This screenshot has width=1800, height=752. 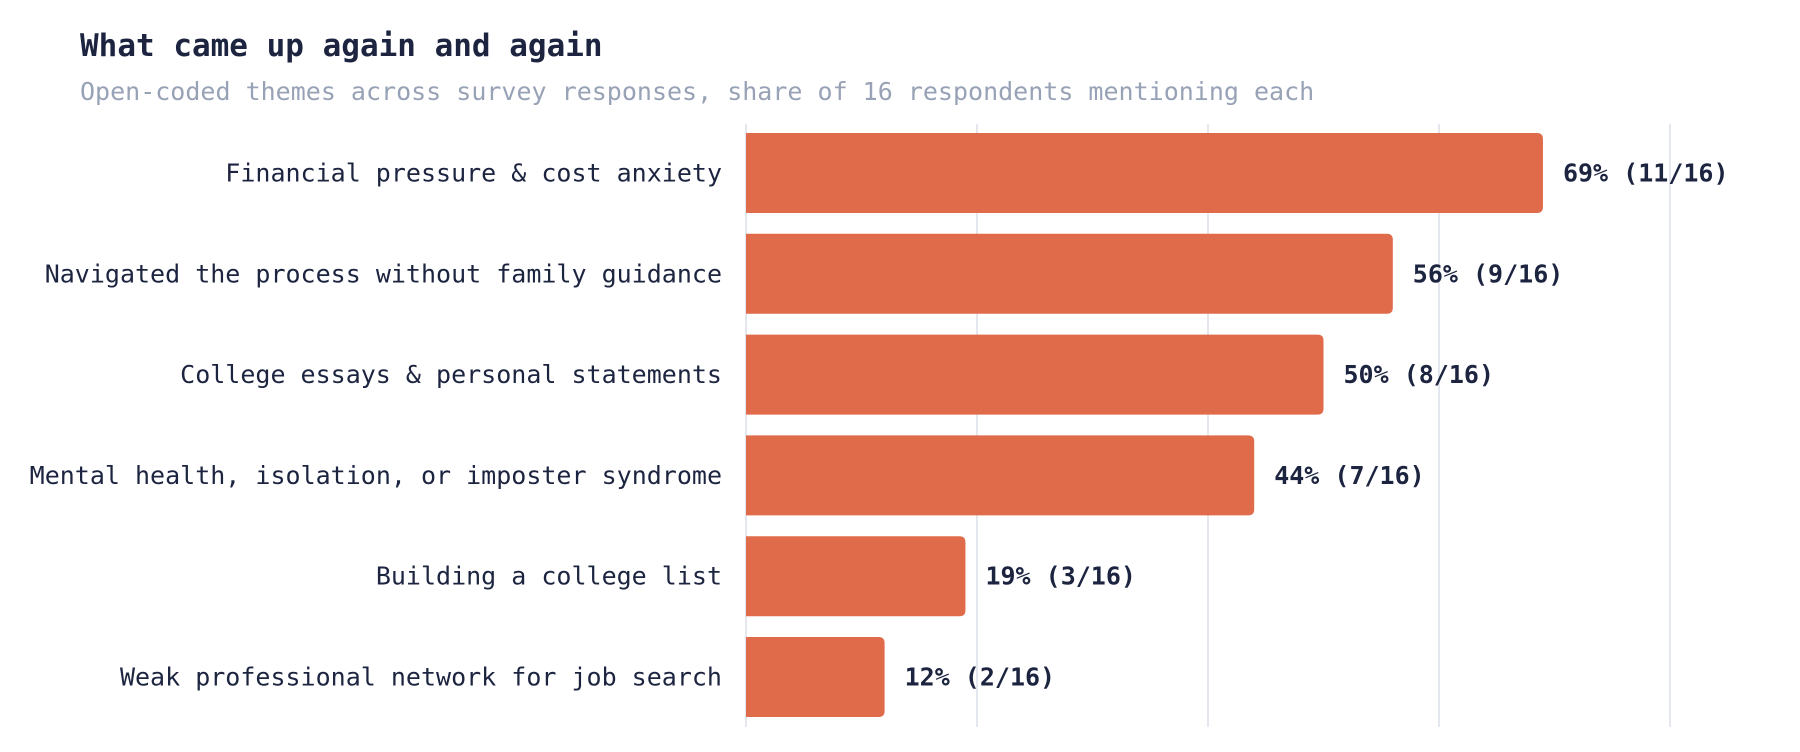 What do you see at coordinates (980, 677) in the screenshot?
I see `value-label: 12% (2/16)` at bounding box center [980, 677].